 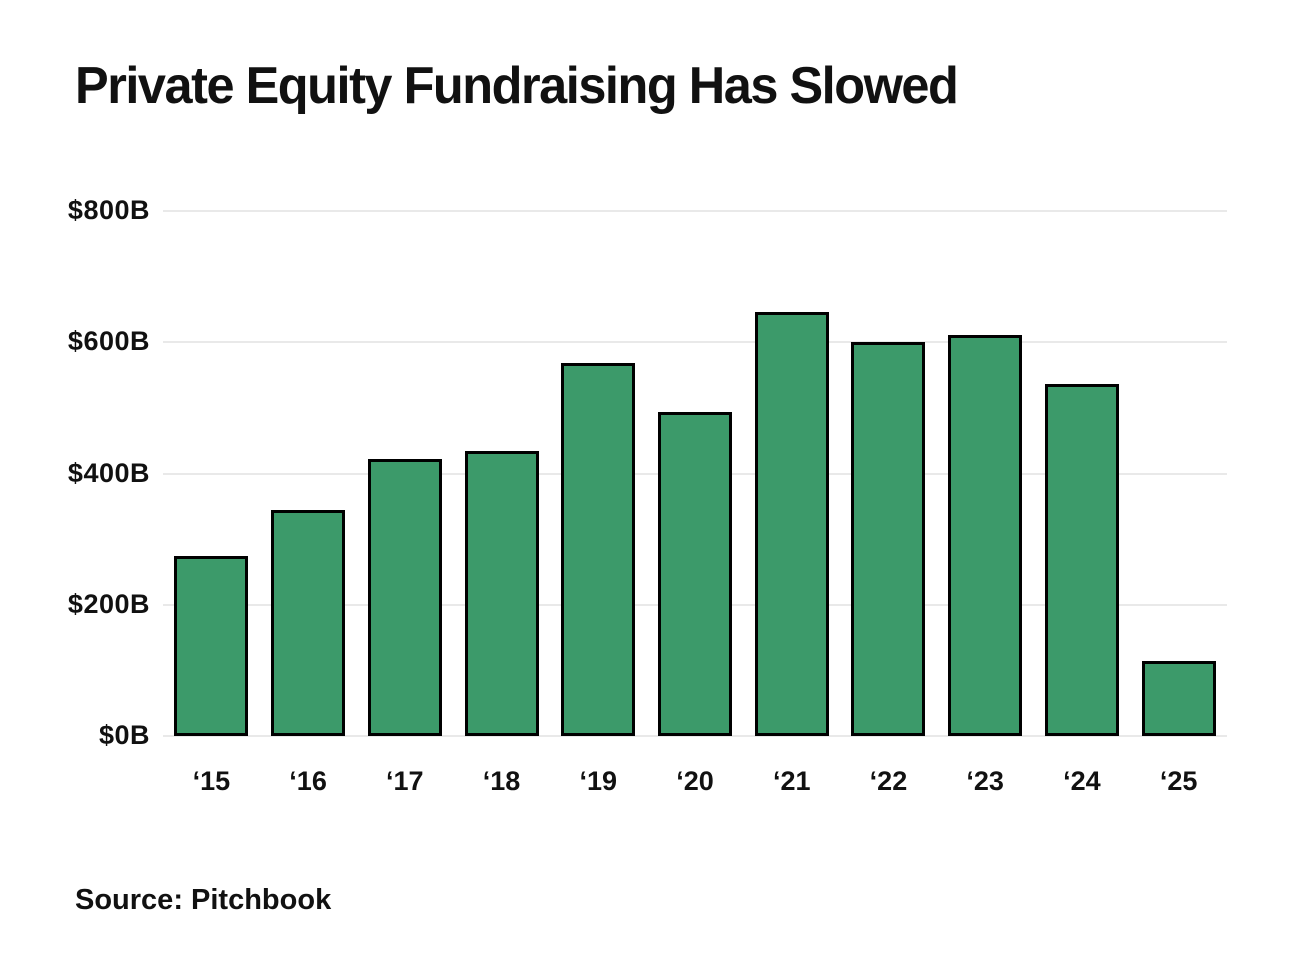 I want to click on x-axis-tick-label: ‘21, so click(x=791, y=781).